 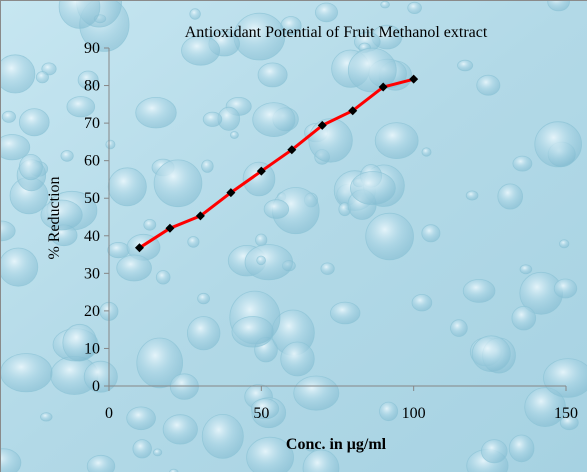 I want to click on y-tick-label: 50, so click(x=92, y=198).